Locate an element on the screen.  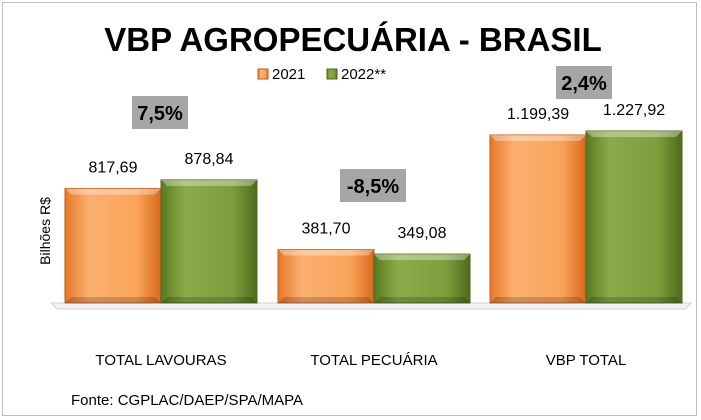
chart-title: VBP AGROPECUÁRIA - BRASIL is located at coordinates (352, 39).